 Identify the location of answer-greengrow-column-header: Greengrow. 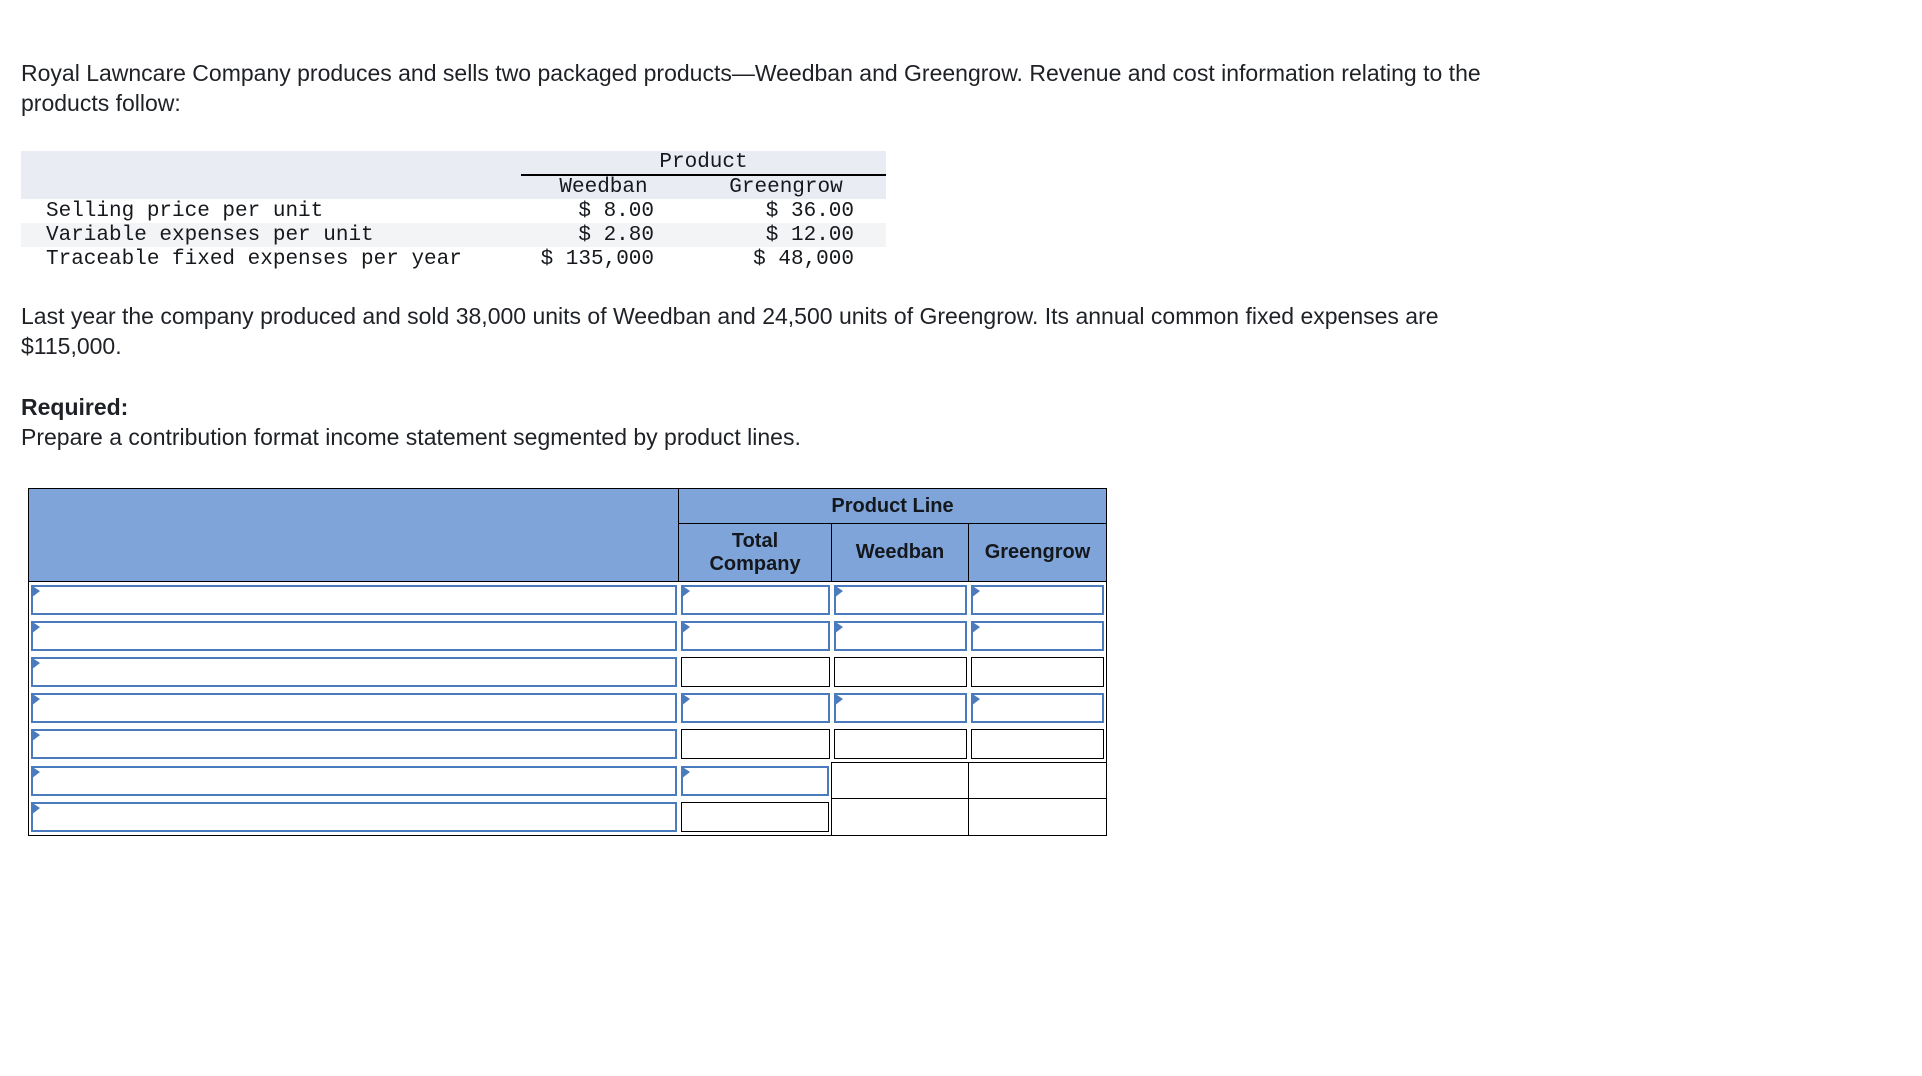
(1037, 552).